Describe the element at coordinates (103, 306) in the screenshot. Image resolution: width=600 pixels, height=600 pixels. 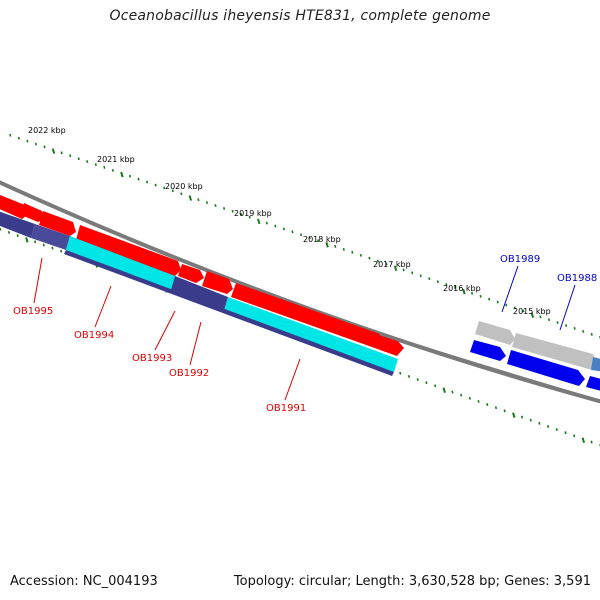
I see `leader-ob1994` at that location.